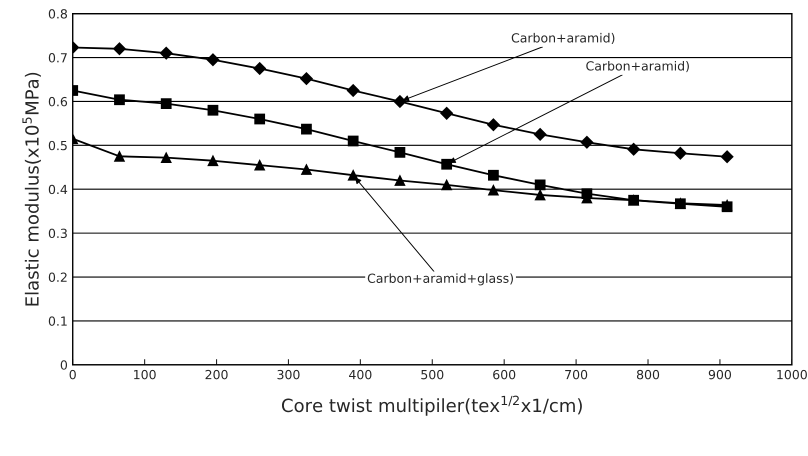 This screenshot has height=456, width=808. I want to click on y-tick-label: 0, so click(64, 365).